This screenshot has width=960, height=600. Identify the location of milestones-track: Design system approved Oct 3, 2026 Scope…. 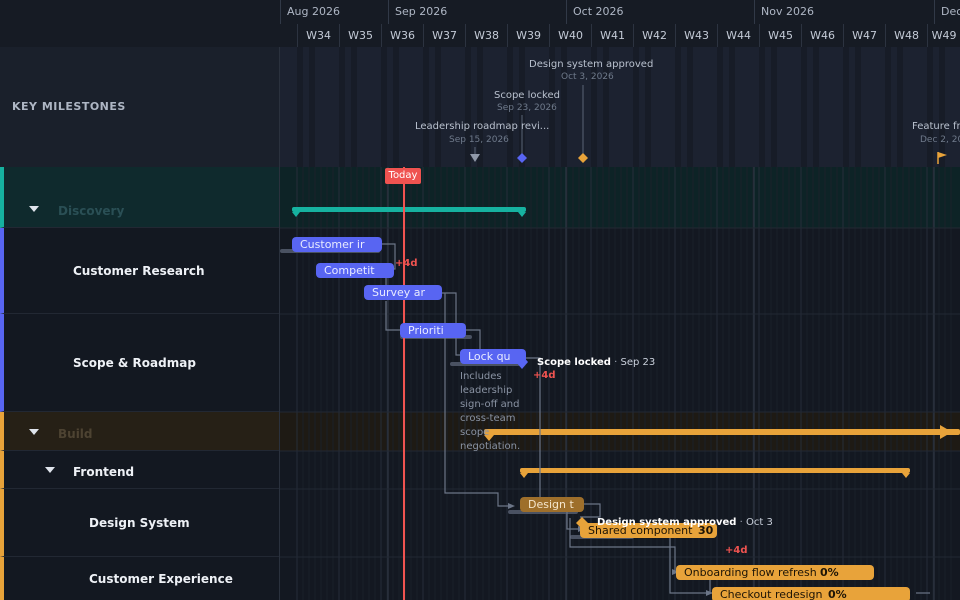
(620, 107).